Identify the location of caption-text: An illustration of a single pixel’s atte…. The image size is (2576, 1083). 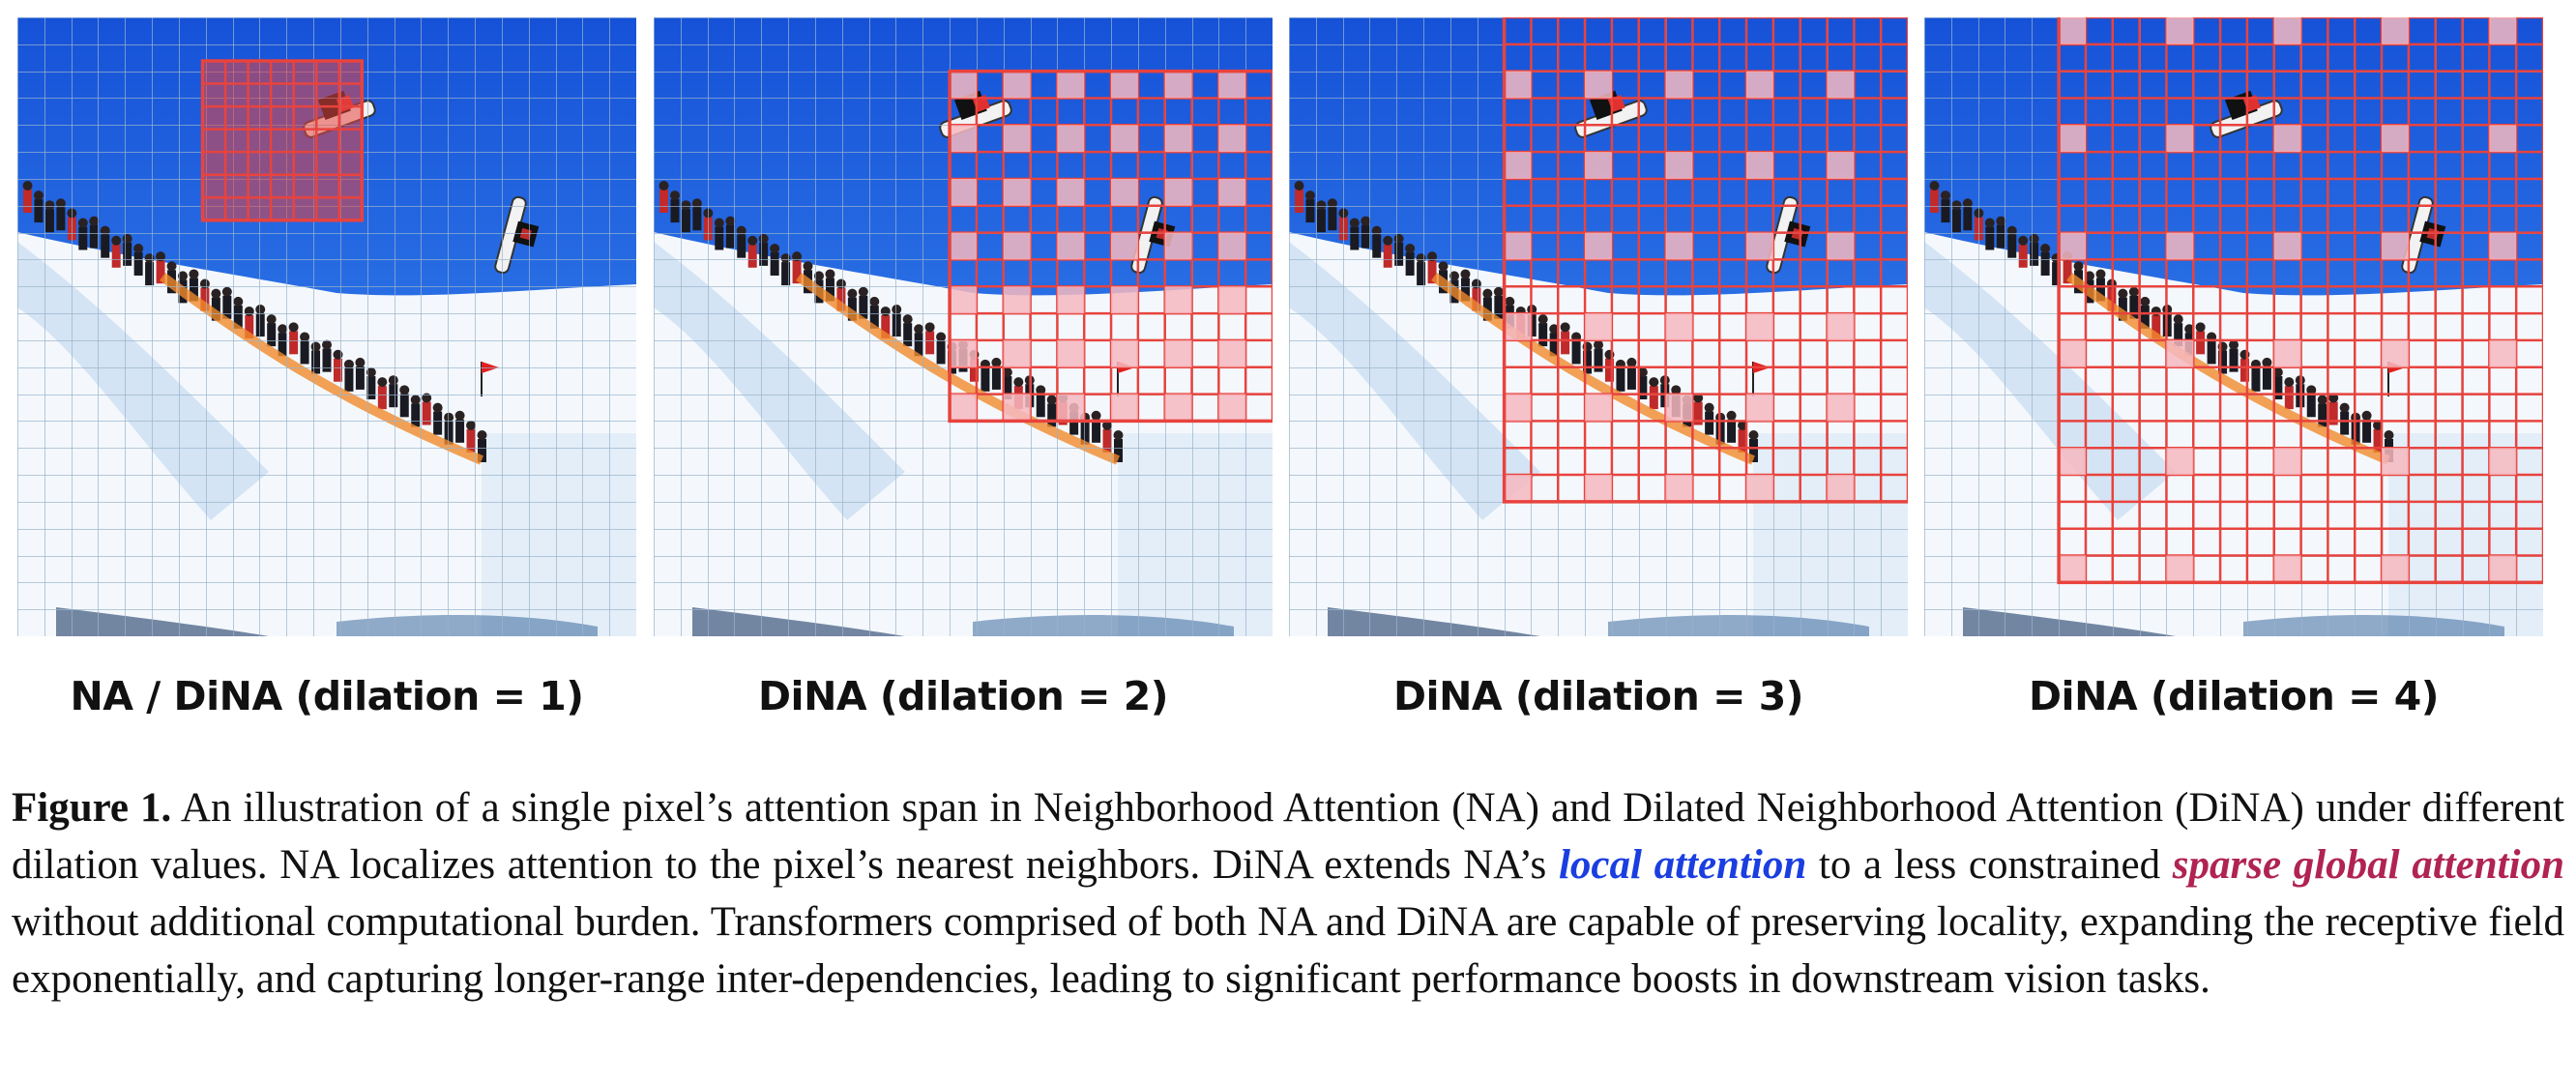
(1288, 836).